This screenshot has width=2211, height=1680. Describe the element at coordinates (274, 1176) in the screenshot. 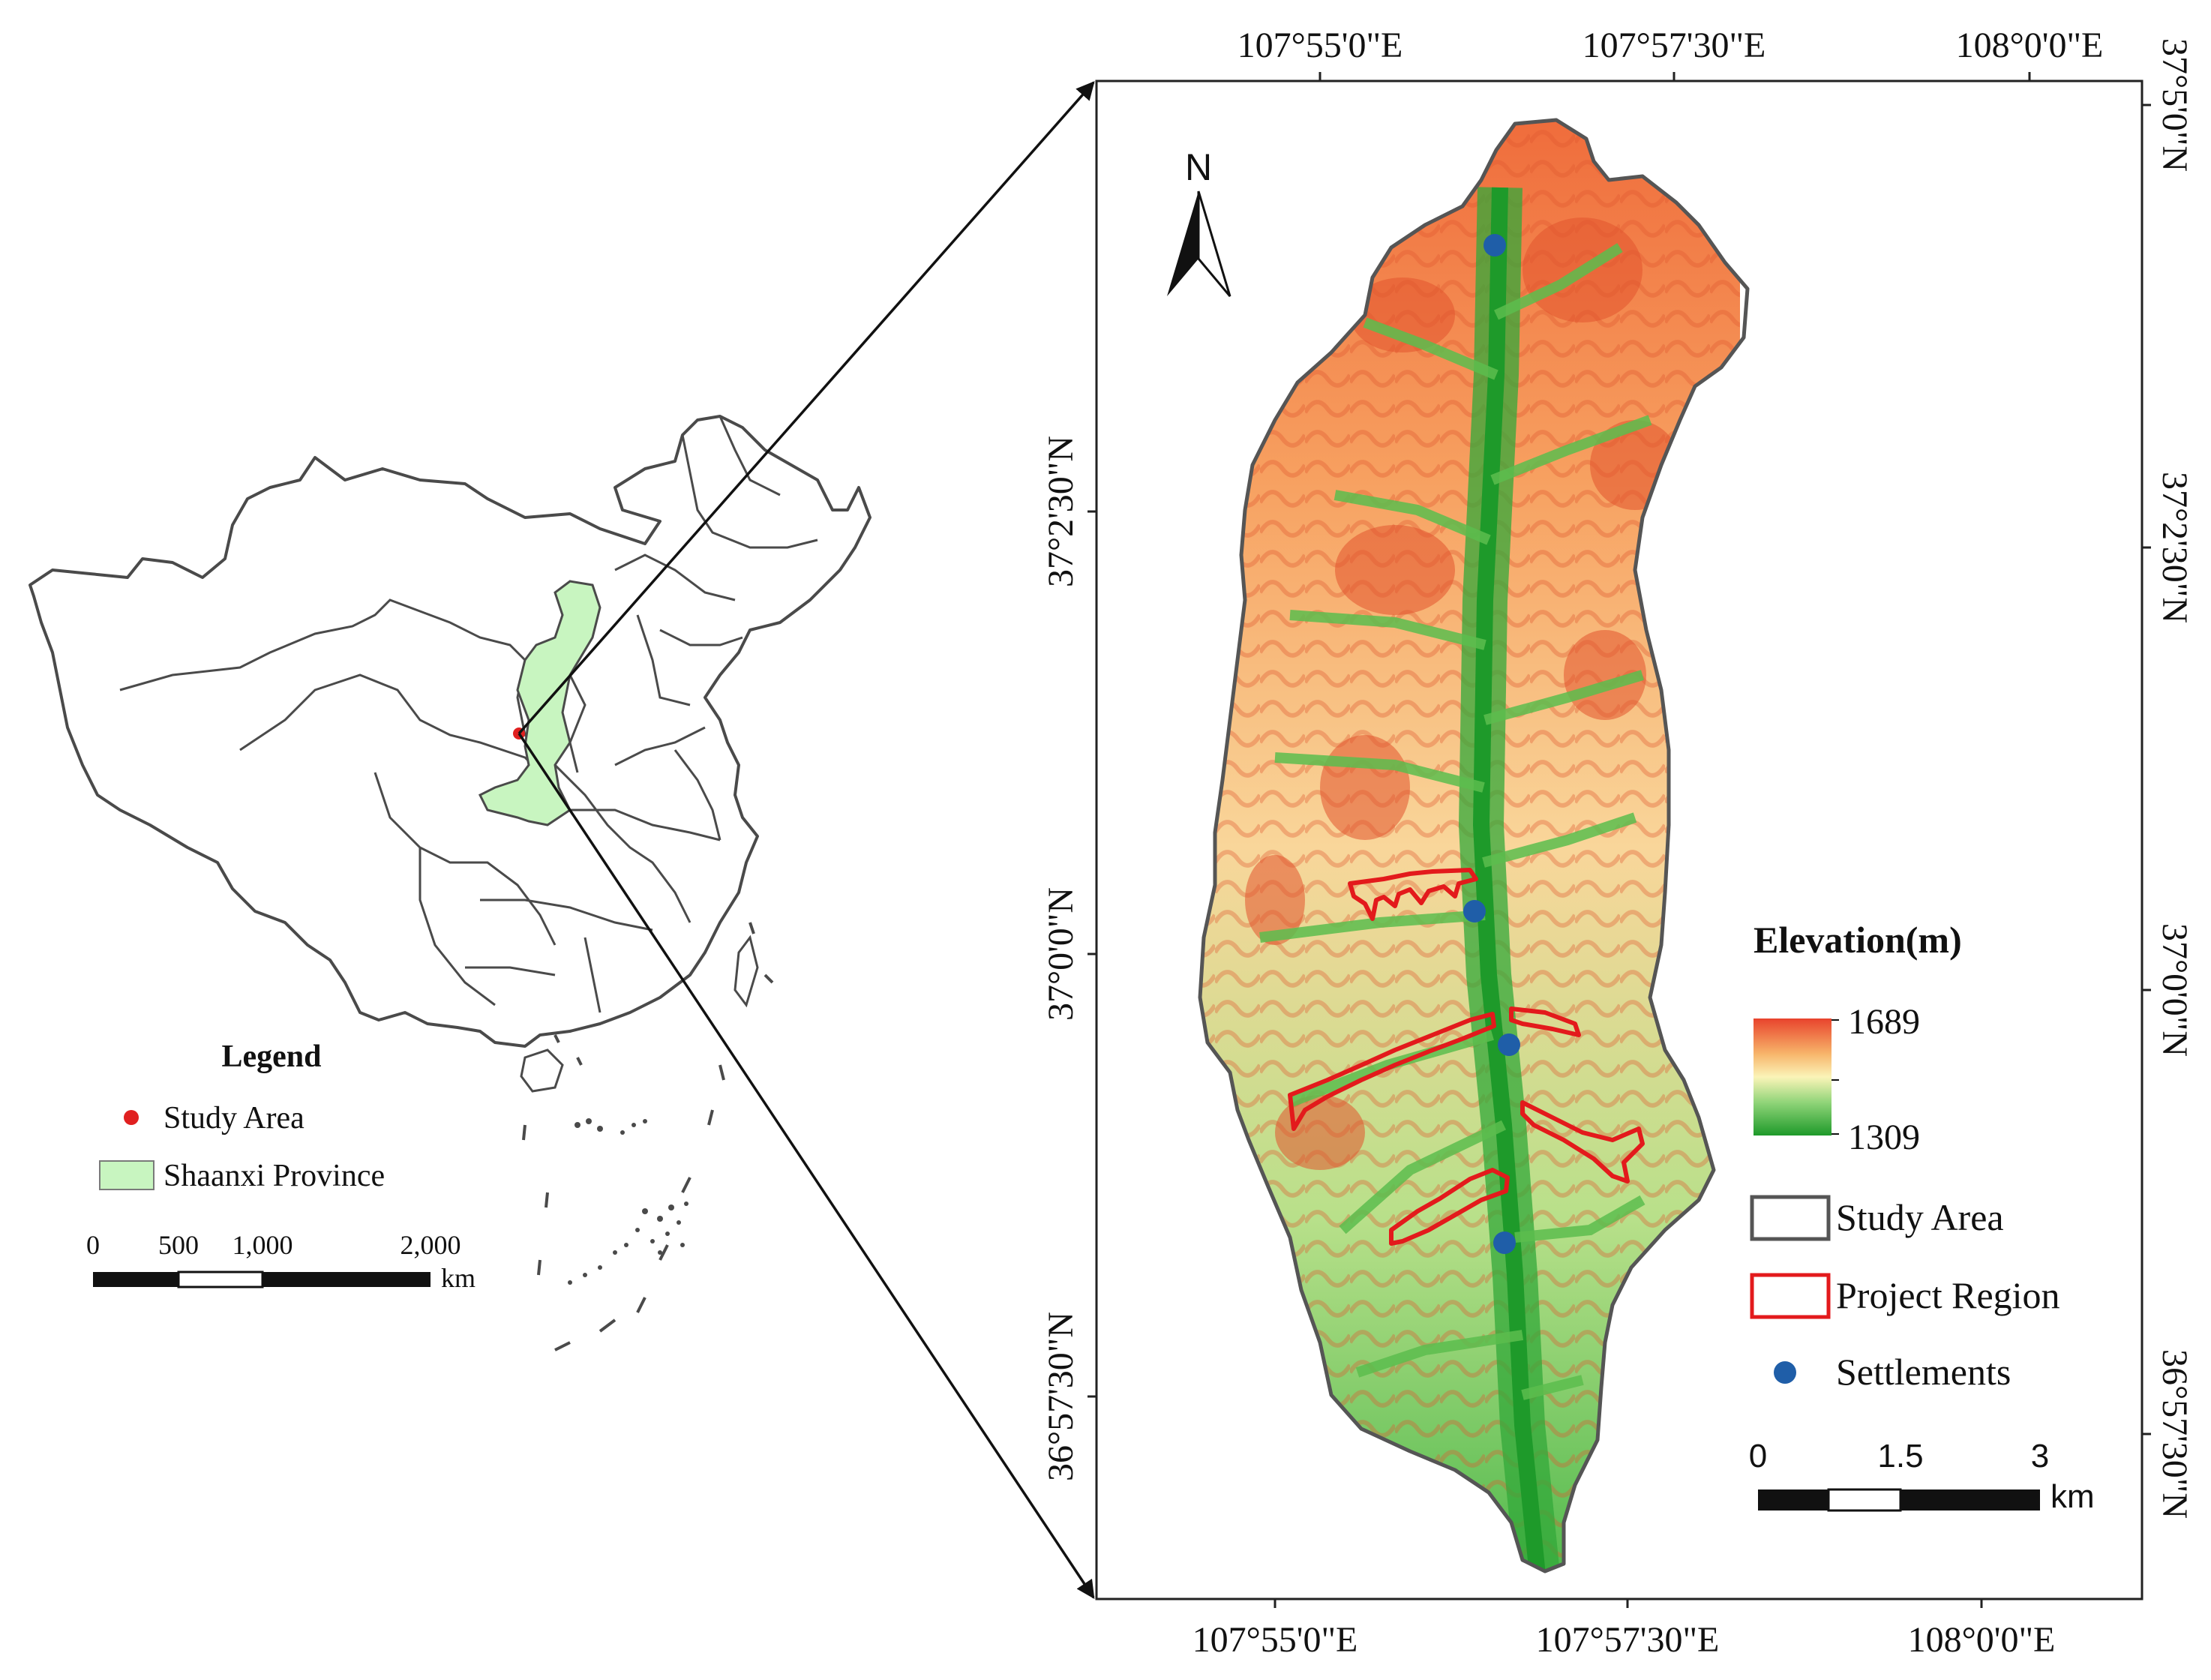

I see `china-legend-shaanxi: Shaanxi Province` at that location.